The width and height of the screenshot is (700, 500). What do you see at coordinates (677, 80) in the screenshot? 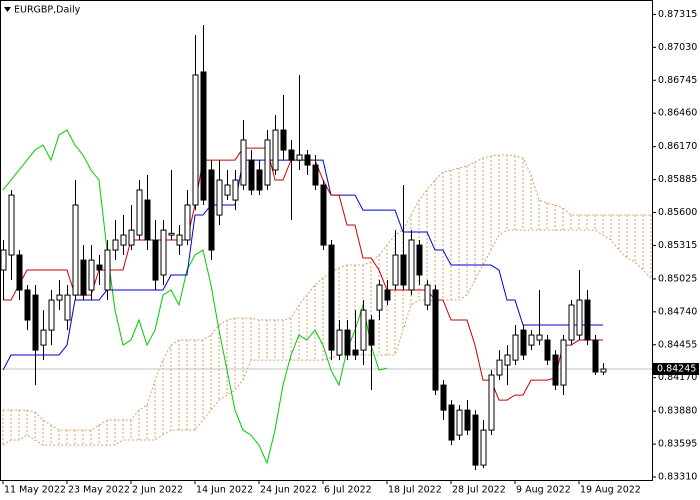
I see `y-tick-label: 0.86745` at bounding box center [677, 80].